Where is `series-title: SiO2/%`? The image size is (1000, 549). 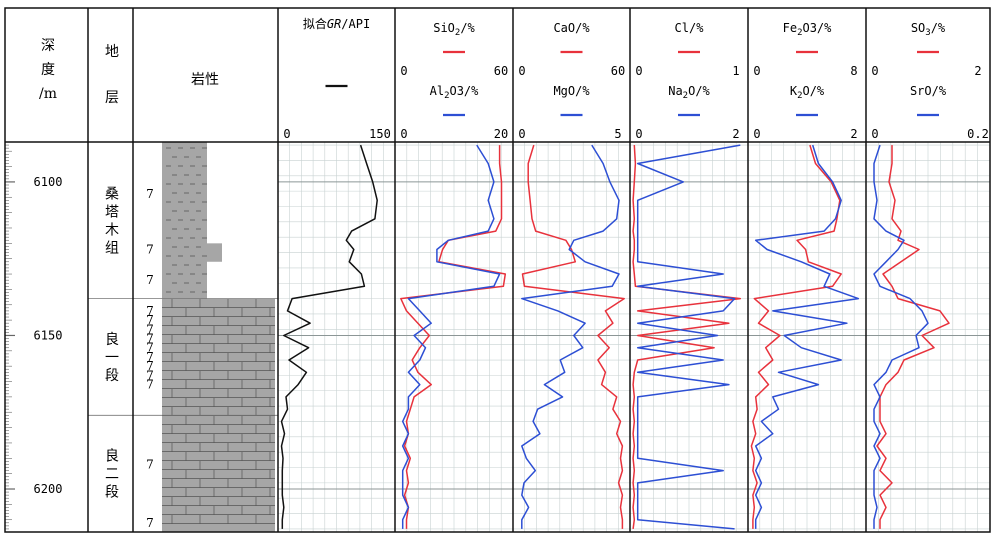
series-title: SiO2/% is located at coordinates (454, 29).